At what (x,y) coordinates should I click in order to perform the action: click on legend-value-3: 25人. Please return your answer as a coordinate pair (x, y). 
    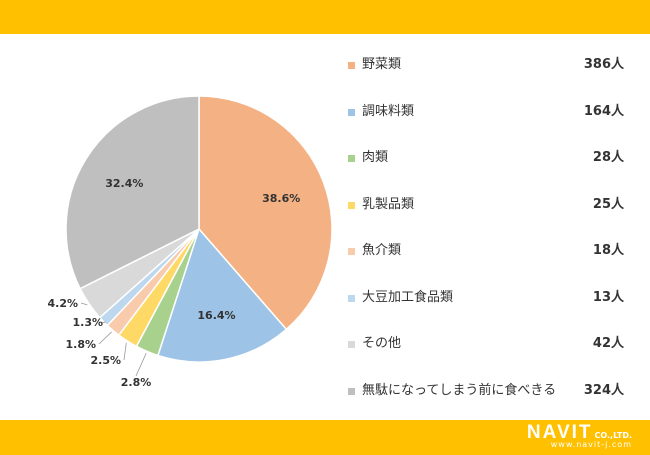
    Looking at the image, I should click on (608, 204).